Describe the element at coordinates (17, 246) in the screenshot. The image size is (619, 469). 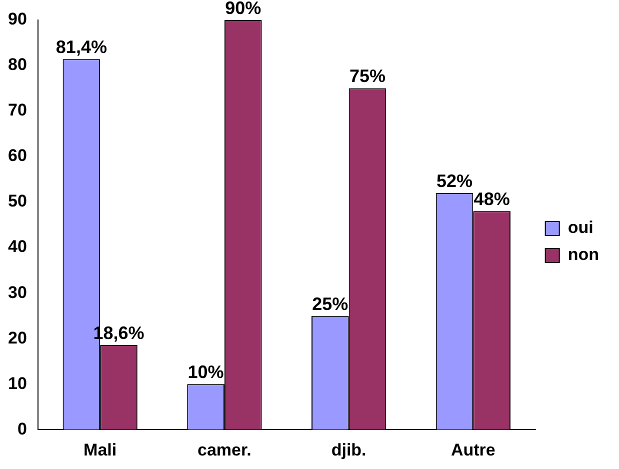
I see `y-tick-label: 40` at that location.